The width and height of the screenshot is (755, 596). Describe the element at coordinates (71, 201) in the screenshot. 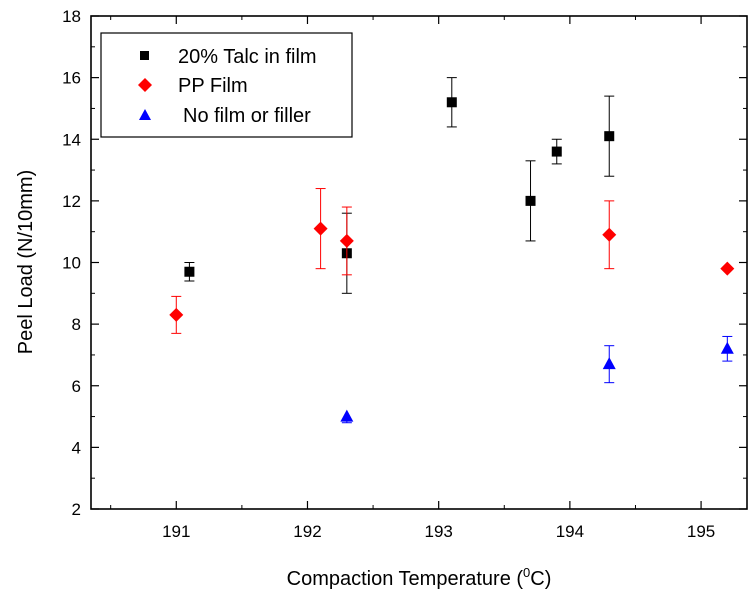

I see `y-tick-label: 12` at that location.